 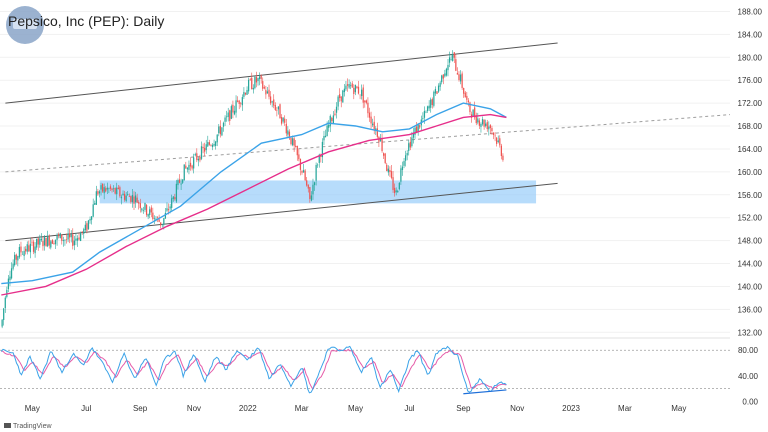 I want to click on logo, so click(x=25, y=25).